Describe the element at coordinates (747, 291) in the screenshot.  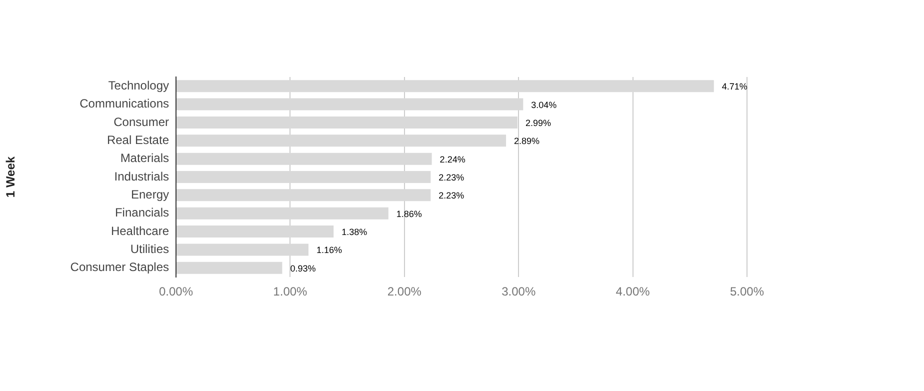
I see `x-tick-label: 5.00%` at that location.